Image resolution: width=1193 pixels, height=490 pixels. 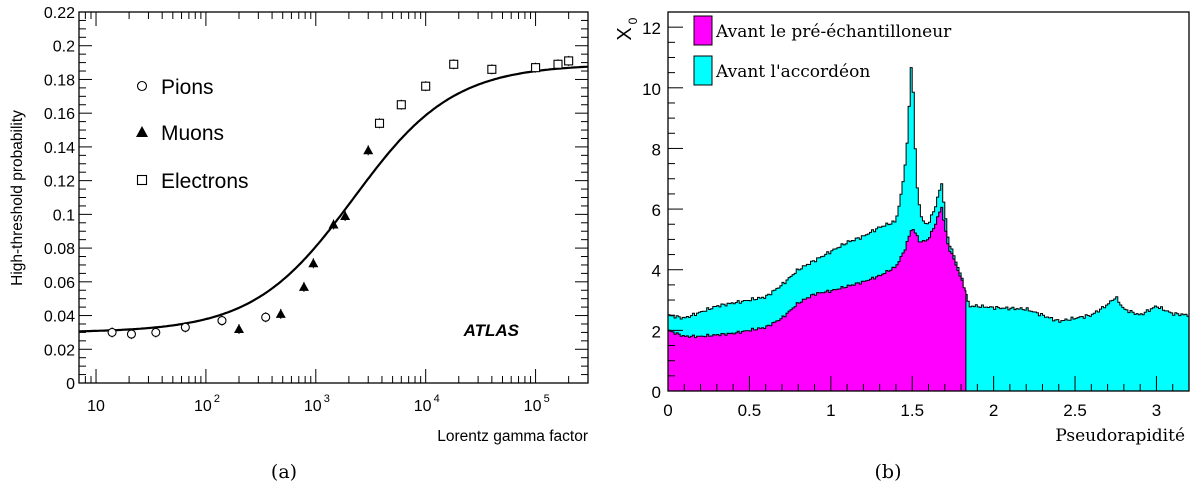 I want to click on panel-a-y-tick-label: 0.18, so click(x=59, y=80).